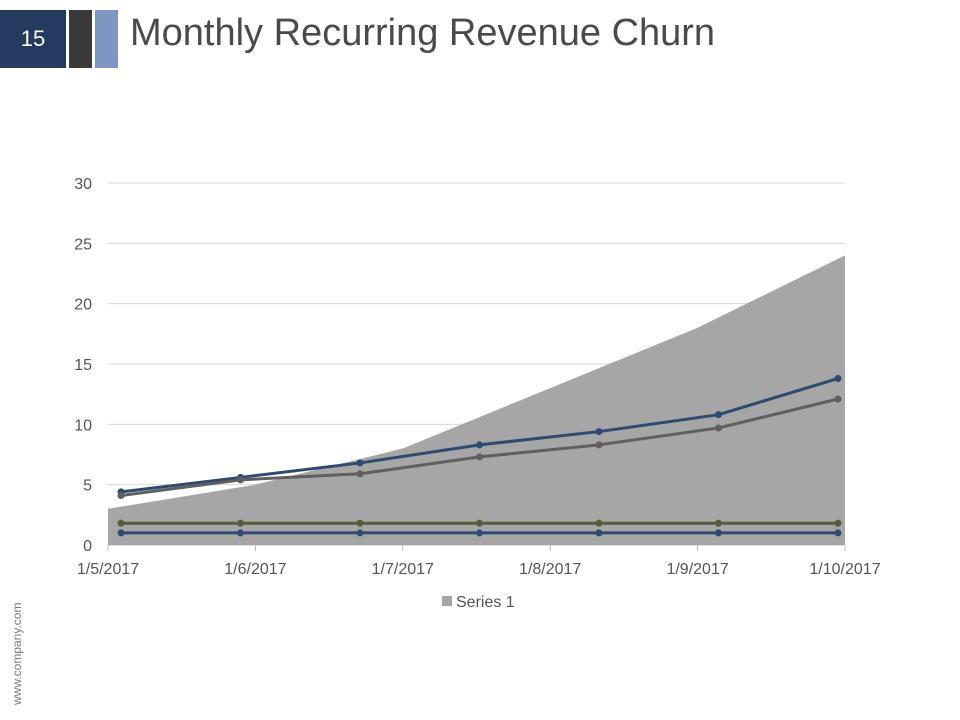 Image resolution: width=960 pixels, height=720 pixels. I want to click on y-tick-label: 10, so click(83, 425).